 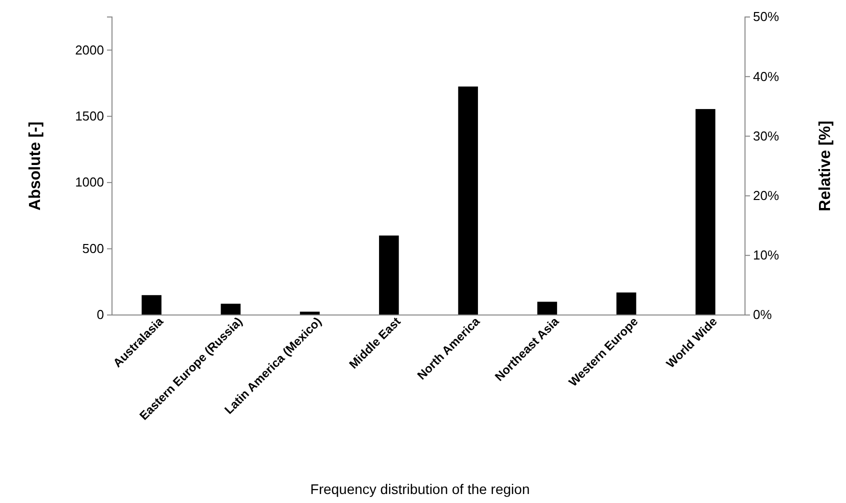 I want to click on y-tick-label: 2000, so click(x=89, y=50).